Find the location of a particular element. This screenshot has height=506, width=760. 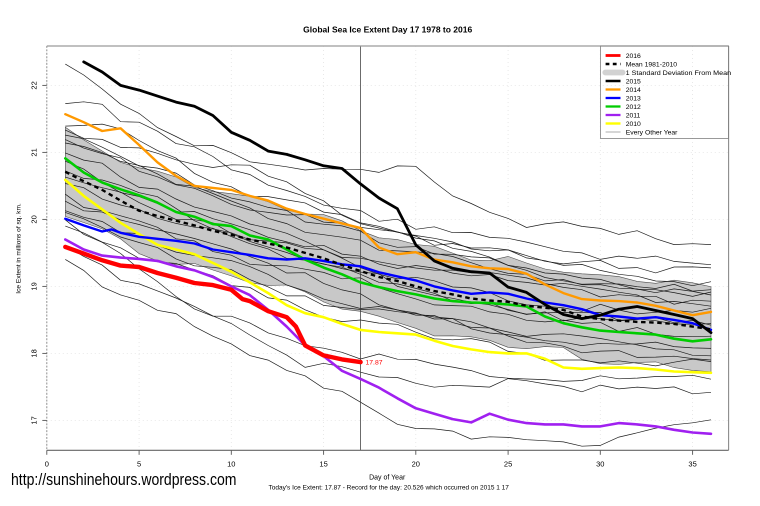

svg-text: 10 is located at coordinates (231, 464).